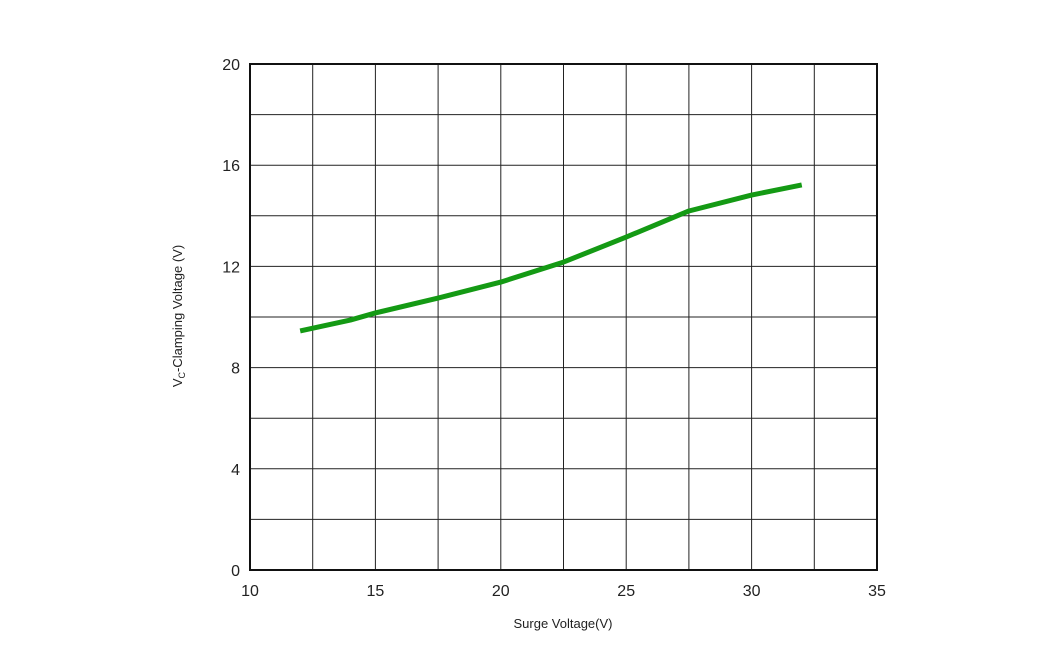 The height and width of the screenshot is (667, 1048). Describe the element at coordinates (177, 382) in the screenshot. I see `y-label-main: V` at that location.